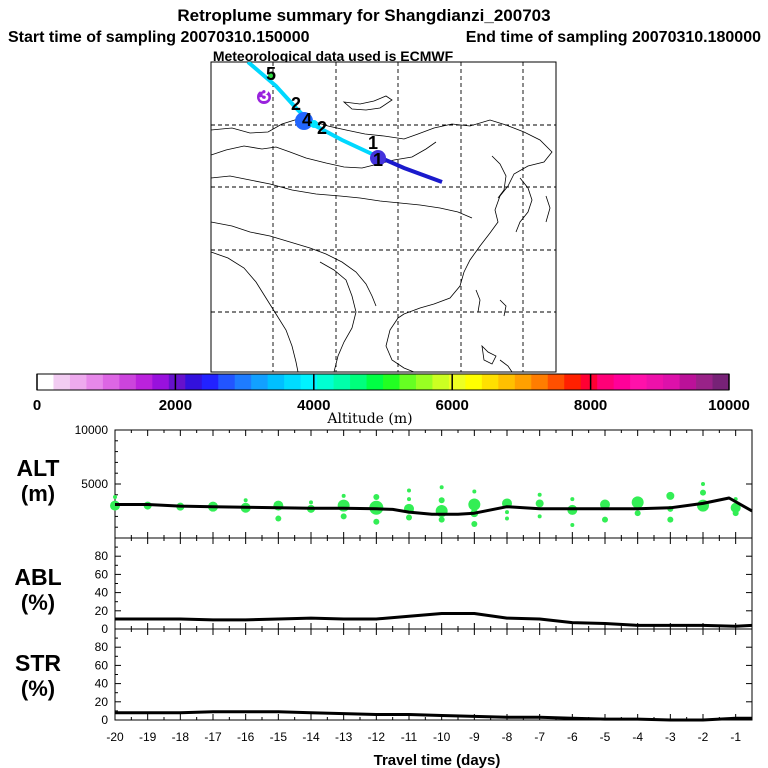 Image resolution: width=768 pixels, height=768 pixels. What do you see at coordinates (373, 143) in the screenshot?
I see `trajectory-label-1b: 1` at bounding box center [373, 143].